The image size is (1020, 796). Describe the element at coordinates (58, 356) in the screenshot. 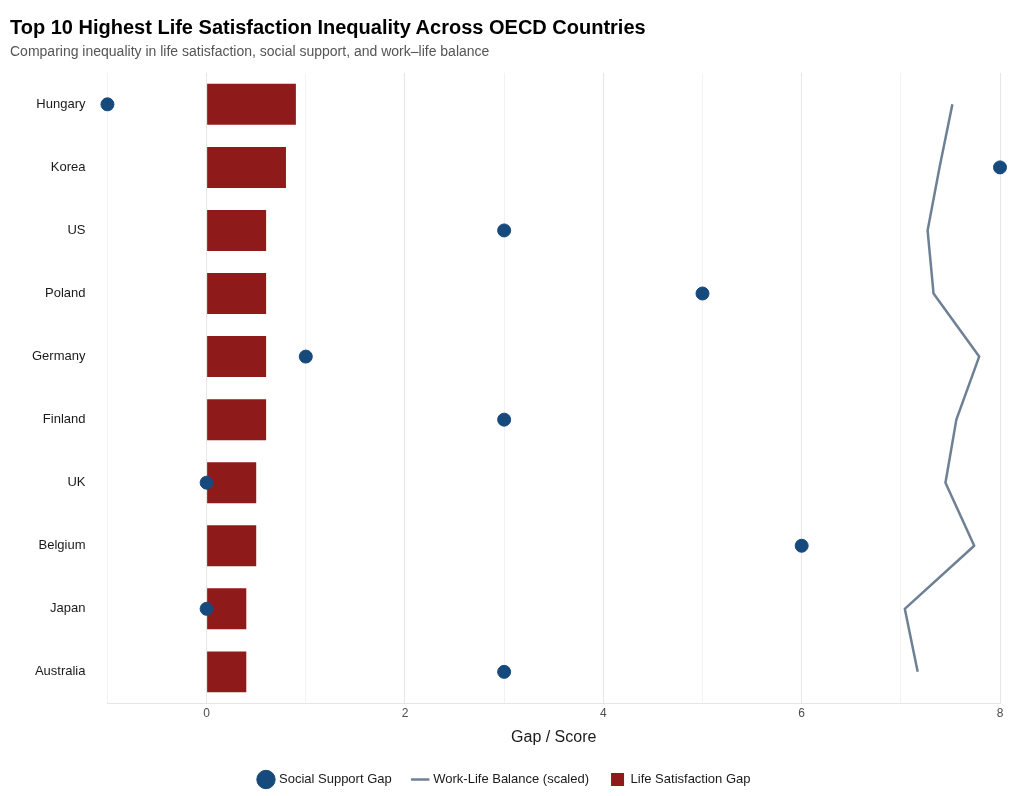

I see `y-tick-label: Germany` at that location.